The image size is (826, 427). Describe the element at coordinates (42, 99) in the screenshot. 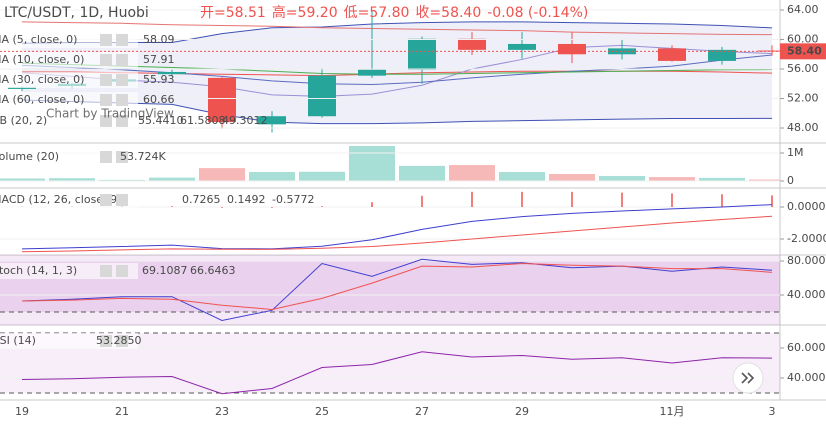

I see `legend-name: MA (60, close, 0)` at that location.